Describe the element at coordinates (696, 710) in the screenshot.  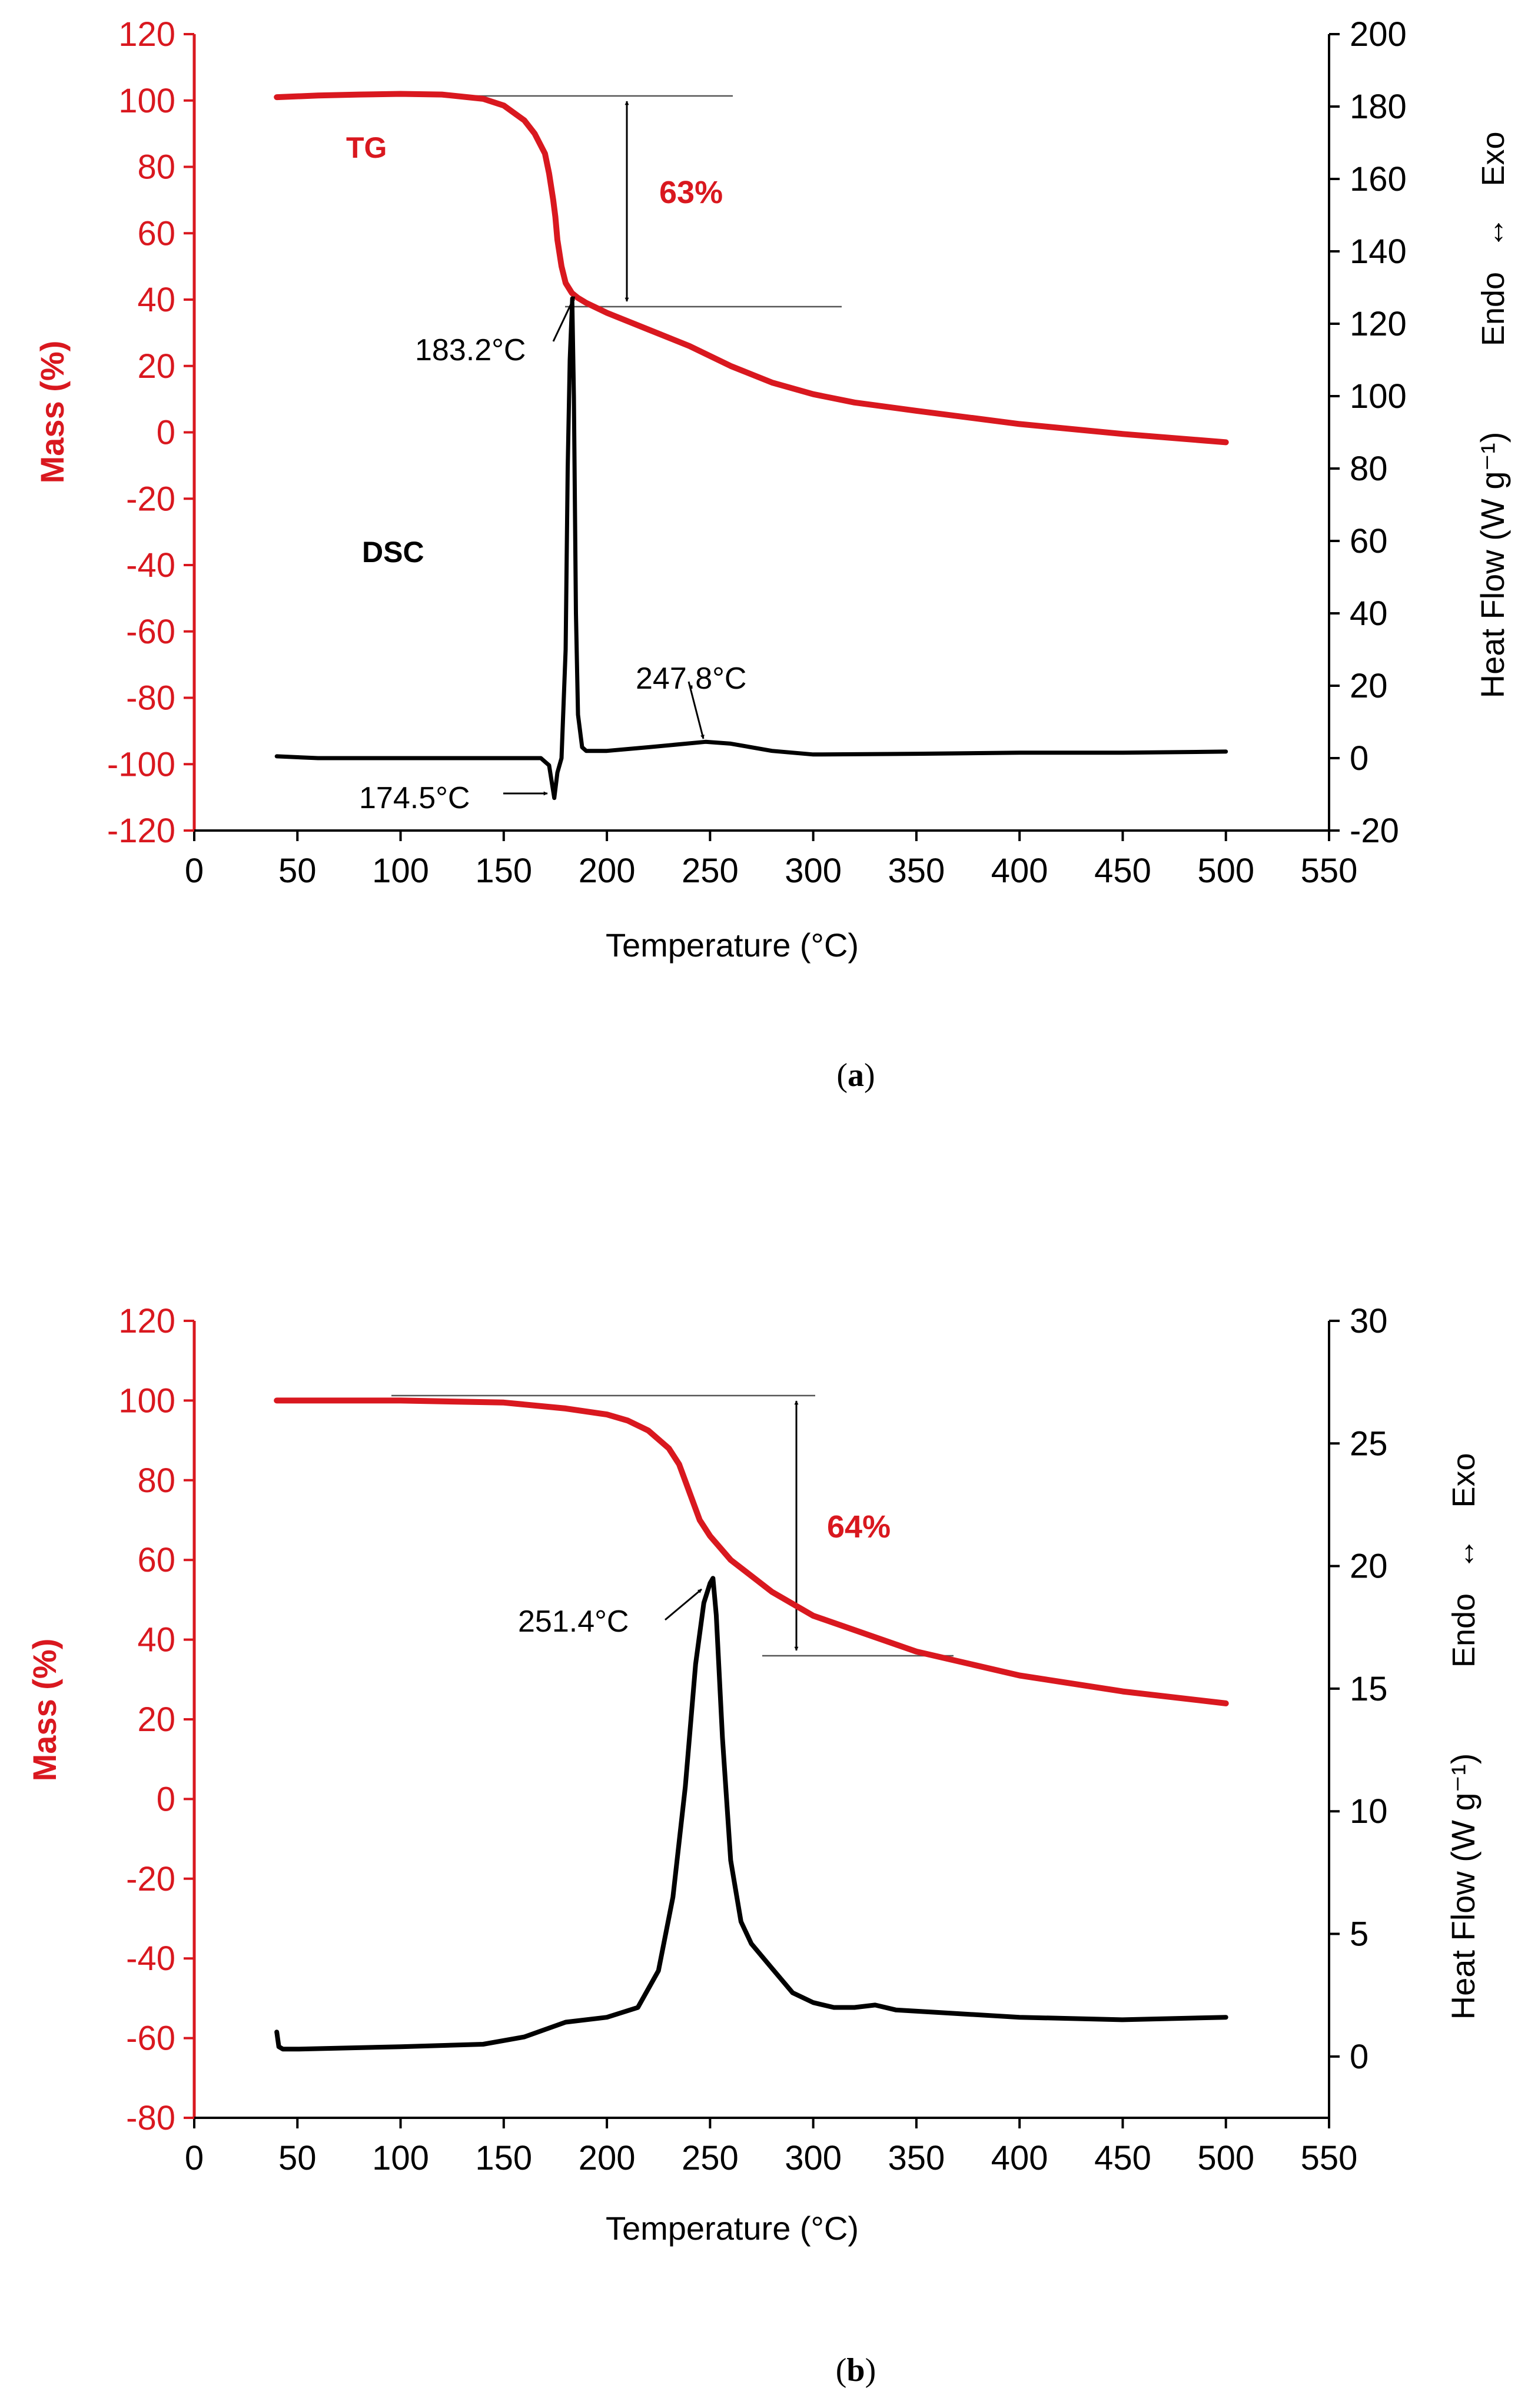
I see `chart-a-peak-mid-arrow` at that location.